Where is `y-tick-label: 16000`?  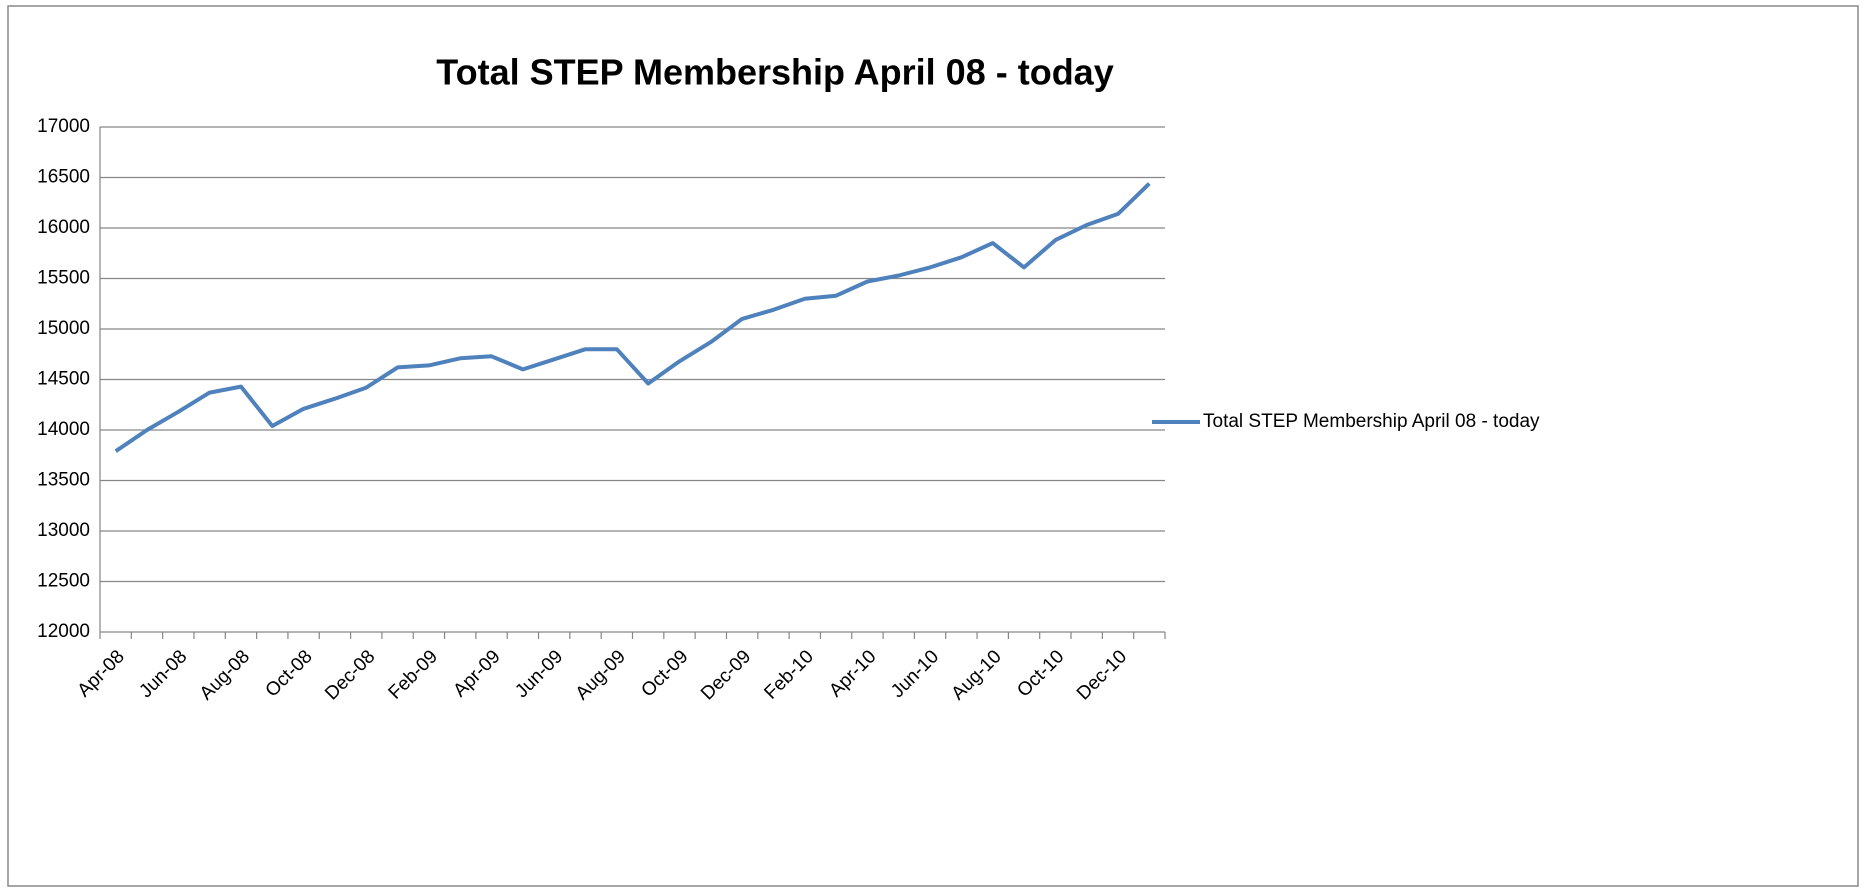
y-tick-label: 16000 is located at coordinates (63, 227).